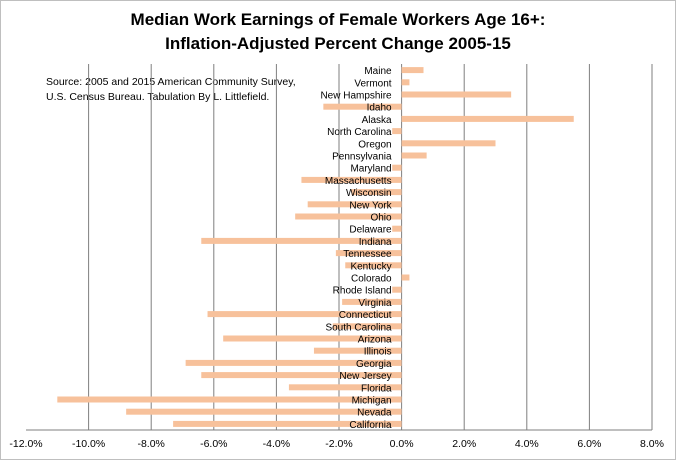 This screenshot has width=676, height=460. I want to click on category-label: Oregon, so click(374, 144).